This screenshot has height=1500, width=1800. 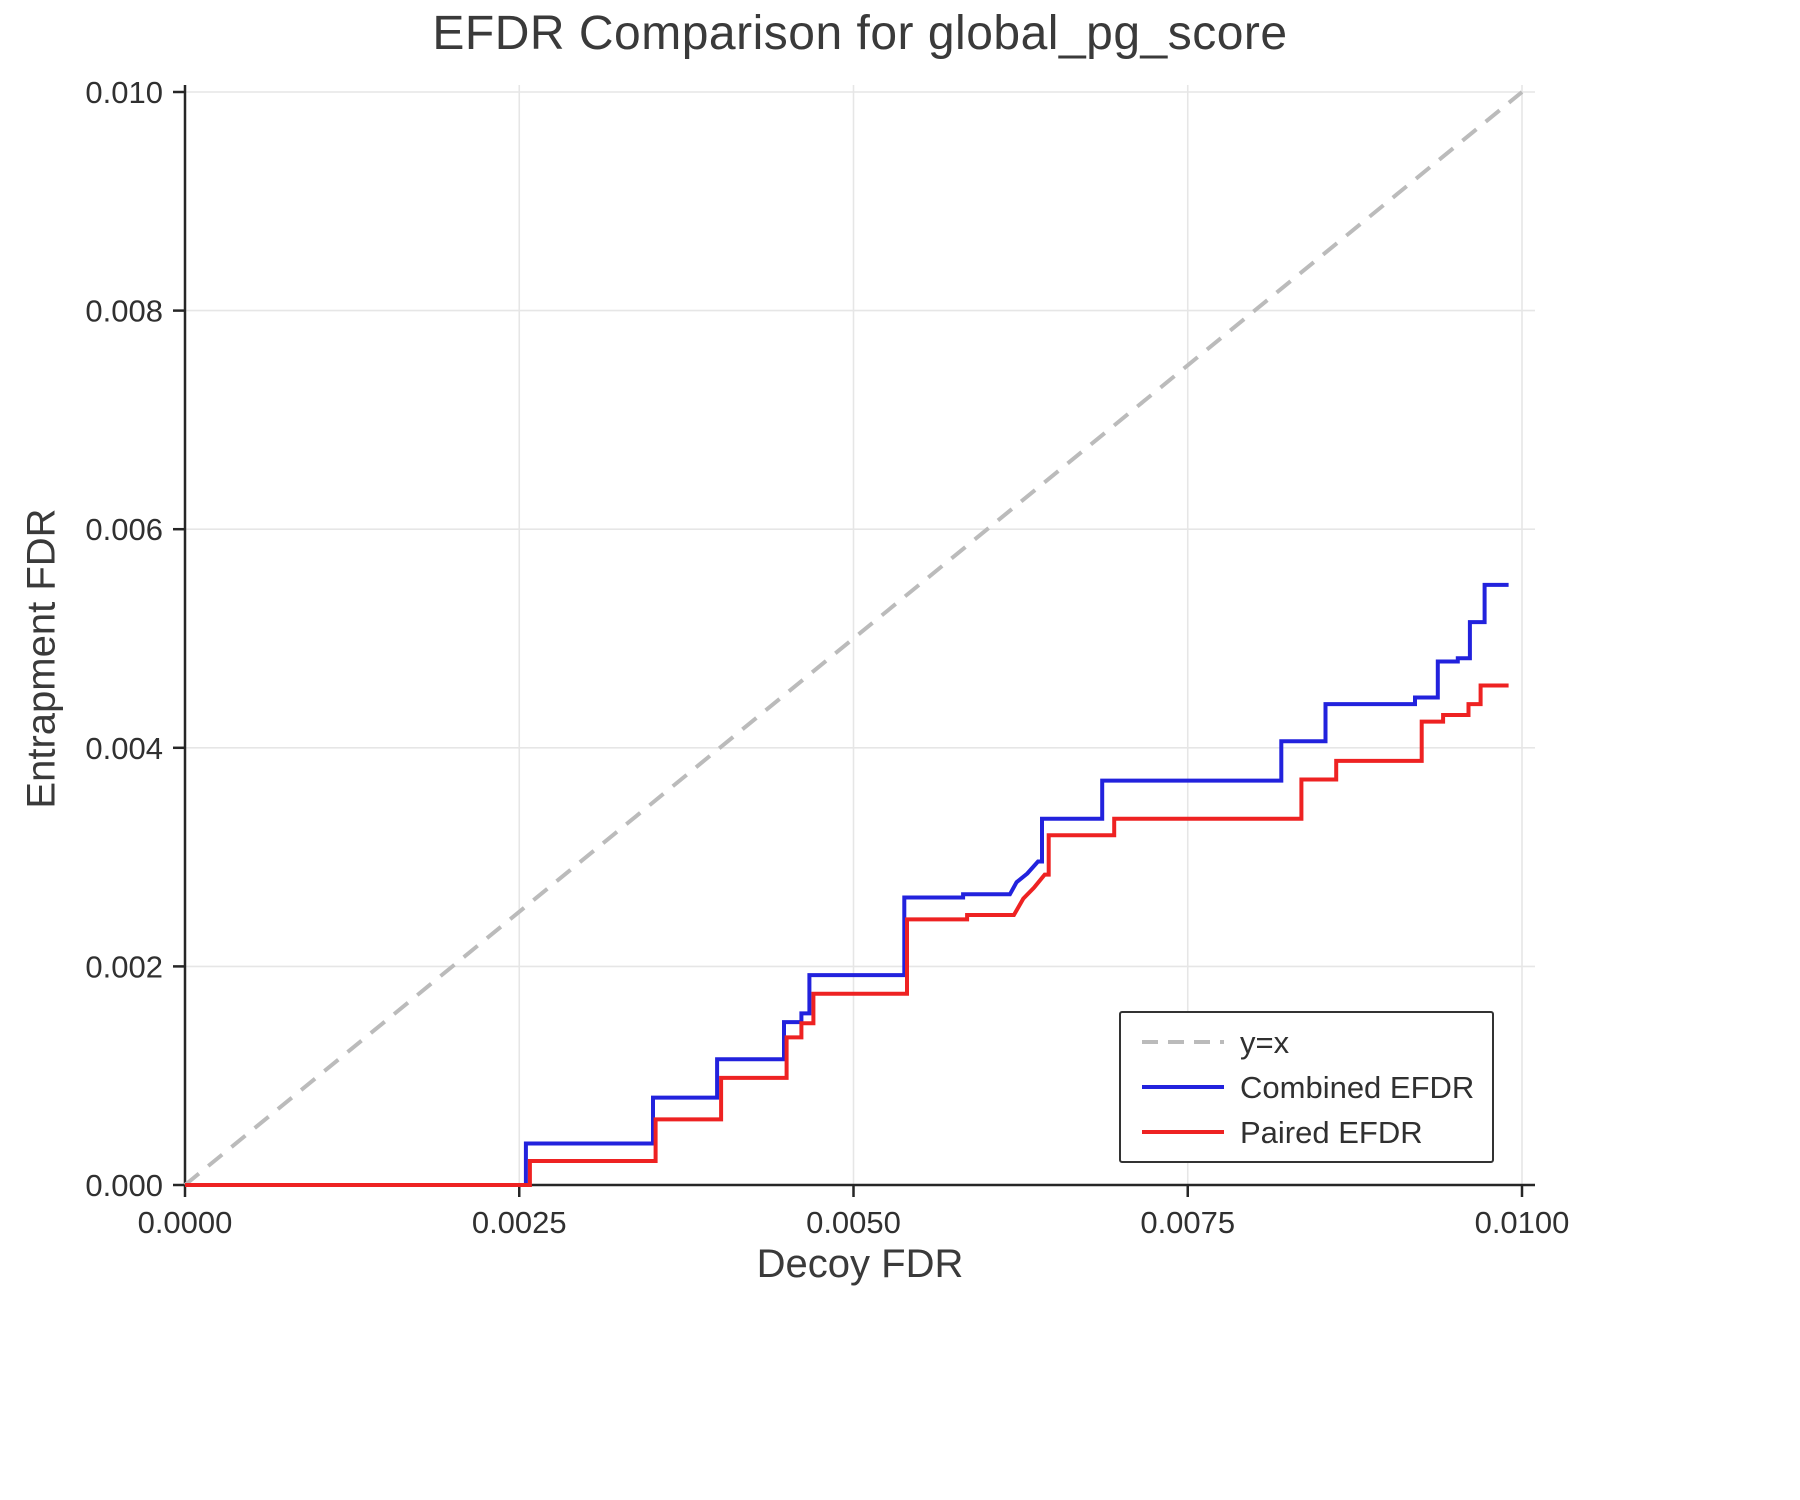 What do you see at coordinates (1357, 1087) in the screenshot?
I see `legend-label: Combined EFDR` at bounding box center [1357, 1087].